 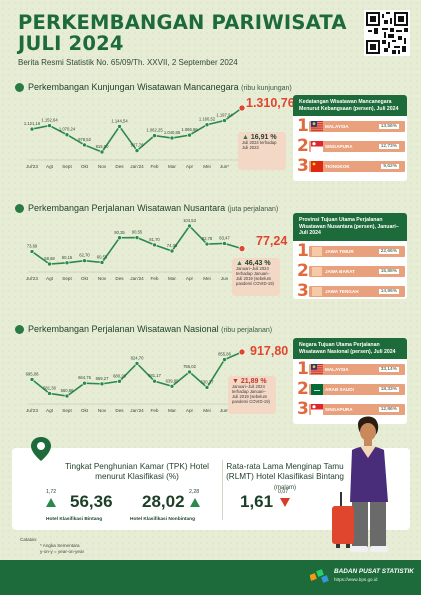 What do you see at coordinates (257, 501) in the screenshot?
I see `rlmt-value: 1,61` at bounding box center [257, 501].